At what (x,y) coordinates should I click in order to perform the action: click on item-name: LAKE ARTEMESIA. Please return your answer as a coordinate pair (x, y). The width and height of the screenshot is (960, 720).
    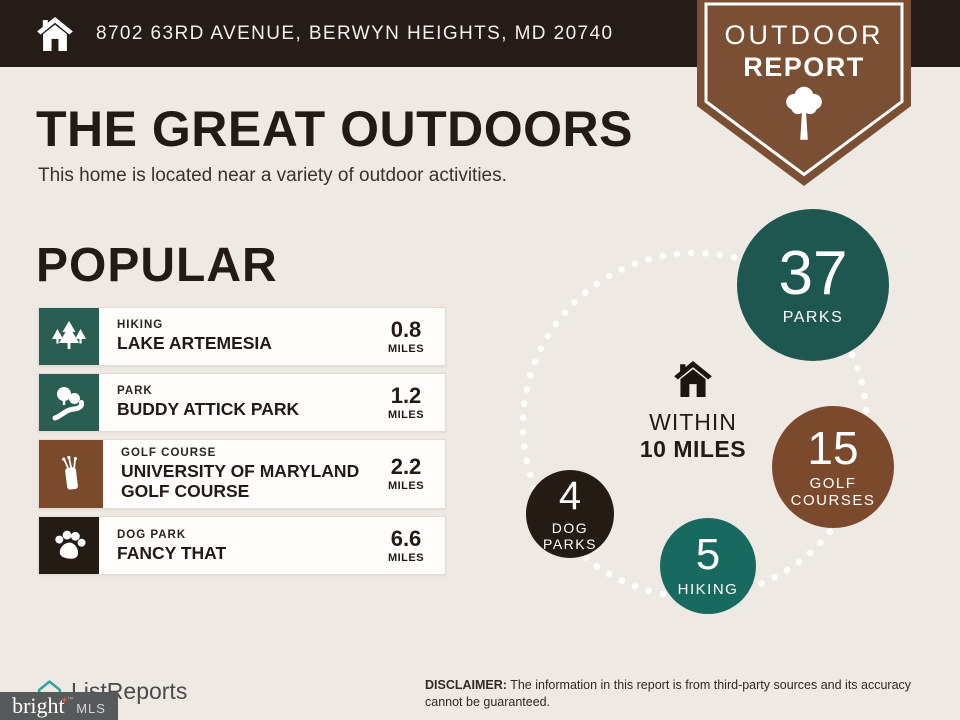
    Looking at the image, I should click on (194, 343).